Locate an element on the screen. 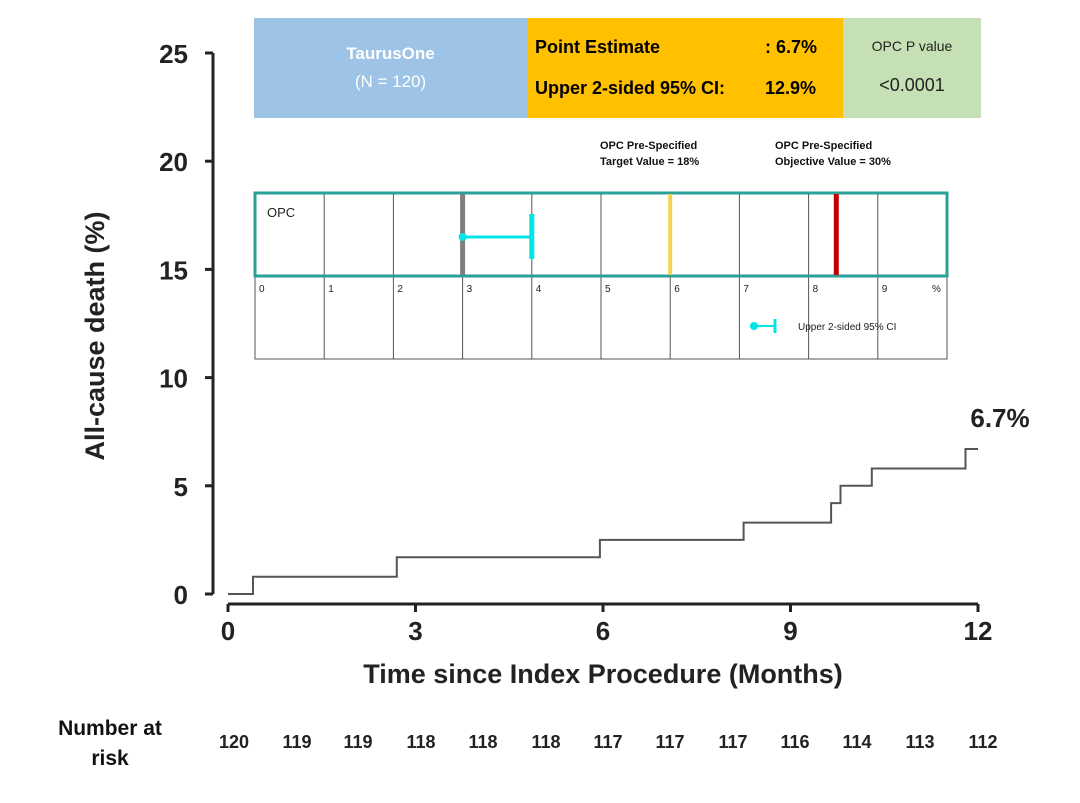  risk-title-line1: Number at is located at coordinates (110, 728).